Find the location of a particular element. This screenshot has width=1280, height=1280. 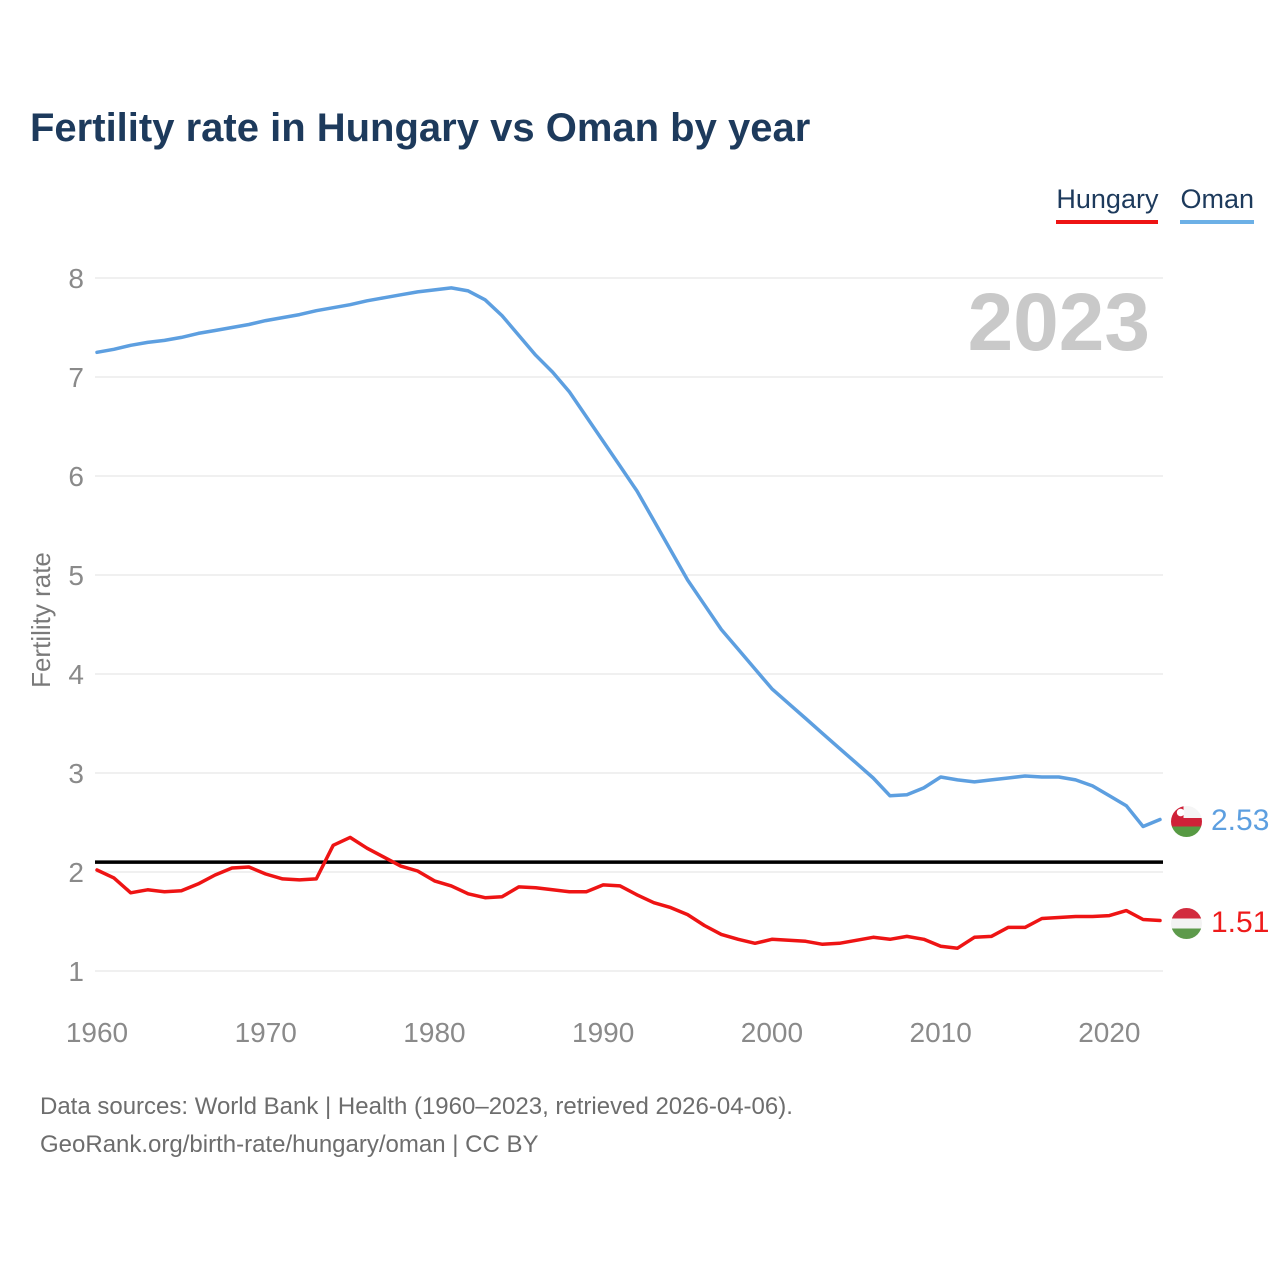

year-watermark: 2023 is located at coordinates (1059, 322).